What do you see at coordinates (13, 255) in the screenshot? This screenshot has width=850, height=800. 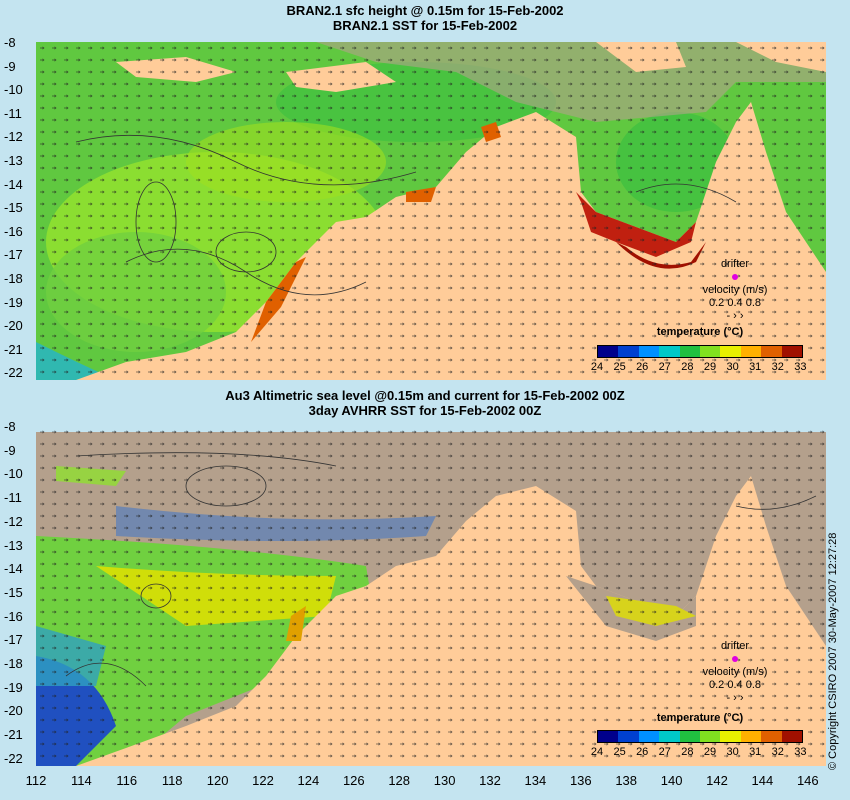 I see `top-lat-tick: -17` at bounding box center [13, 255].